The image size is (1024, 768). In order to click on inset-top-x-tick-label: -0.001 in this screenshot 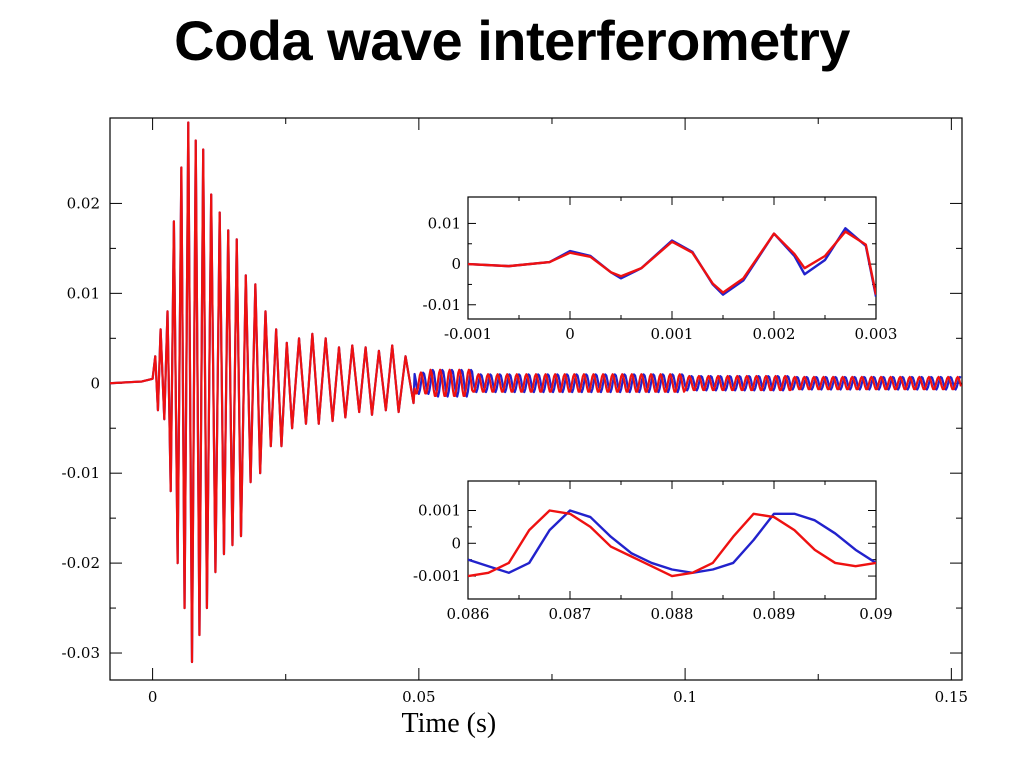, I will do `click(468, 334)`.